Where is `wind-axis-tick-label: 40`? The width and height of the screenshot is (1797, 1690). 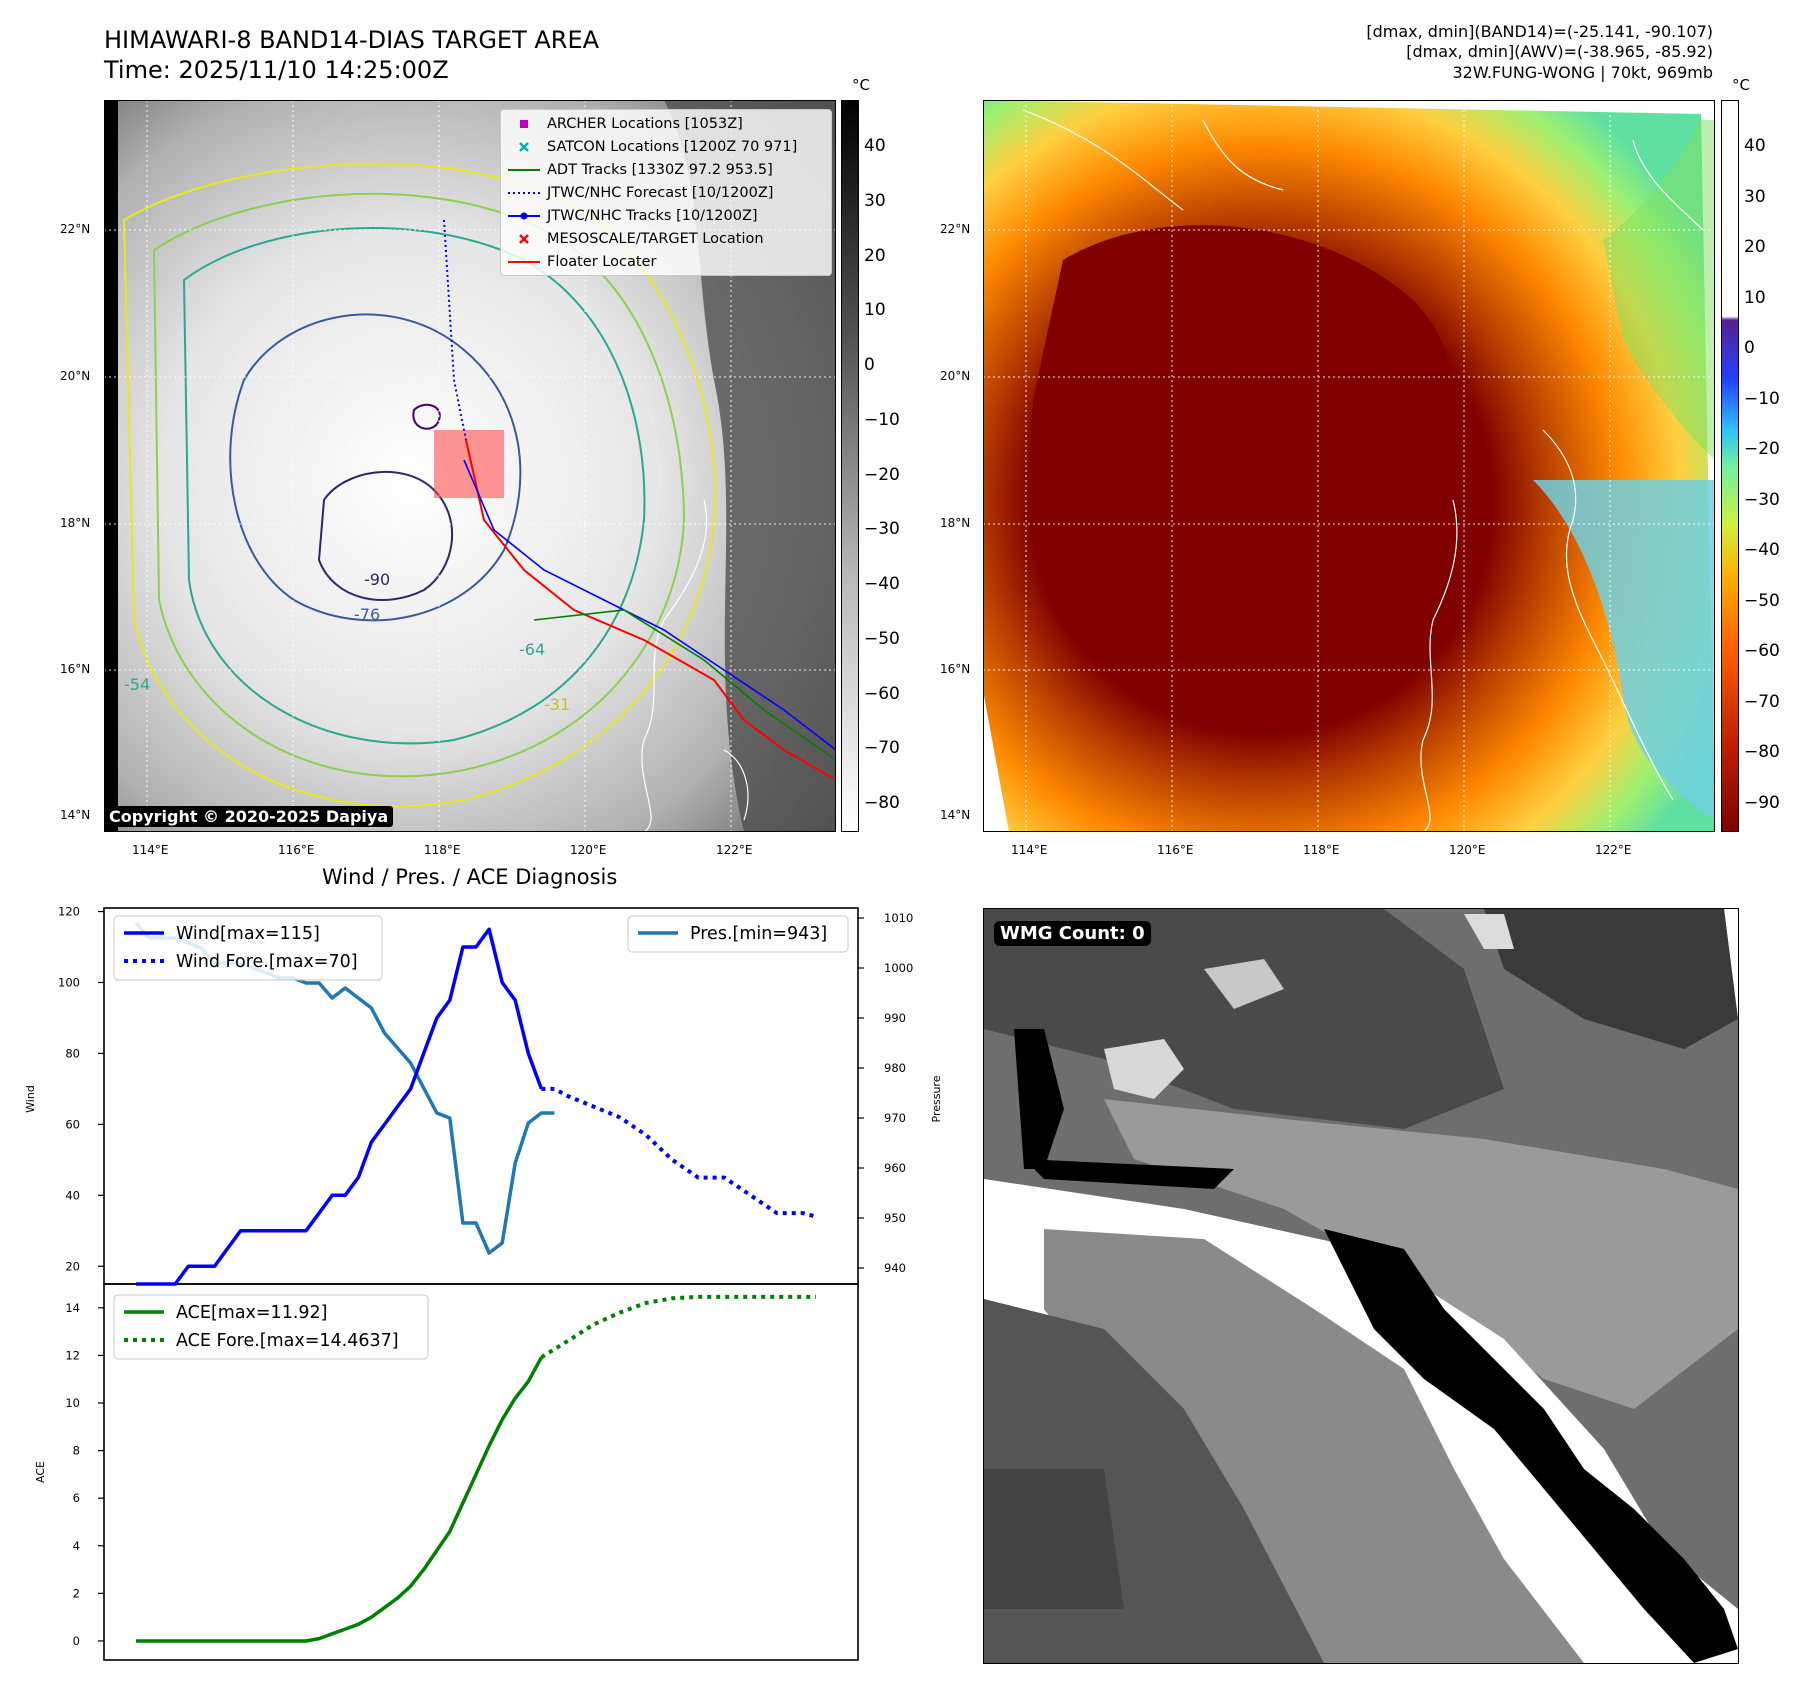
wind-axis-tick-label: 40 is located at coordinates (72, 1195).